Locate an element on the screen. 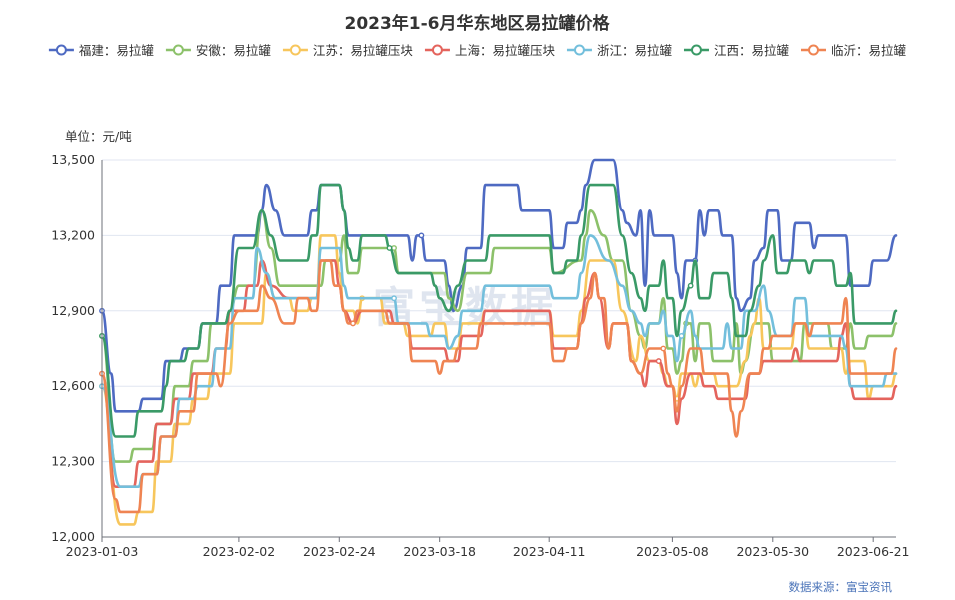  legend-label: 江西：易拉罐 is located at coordinates (752, 50).